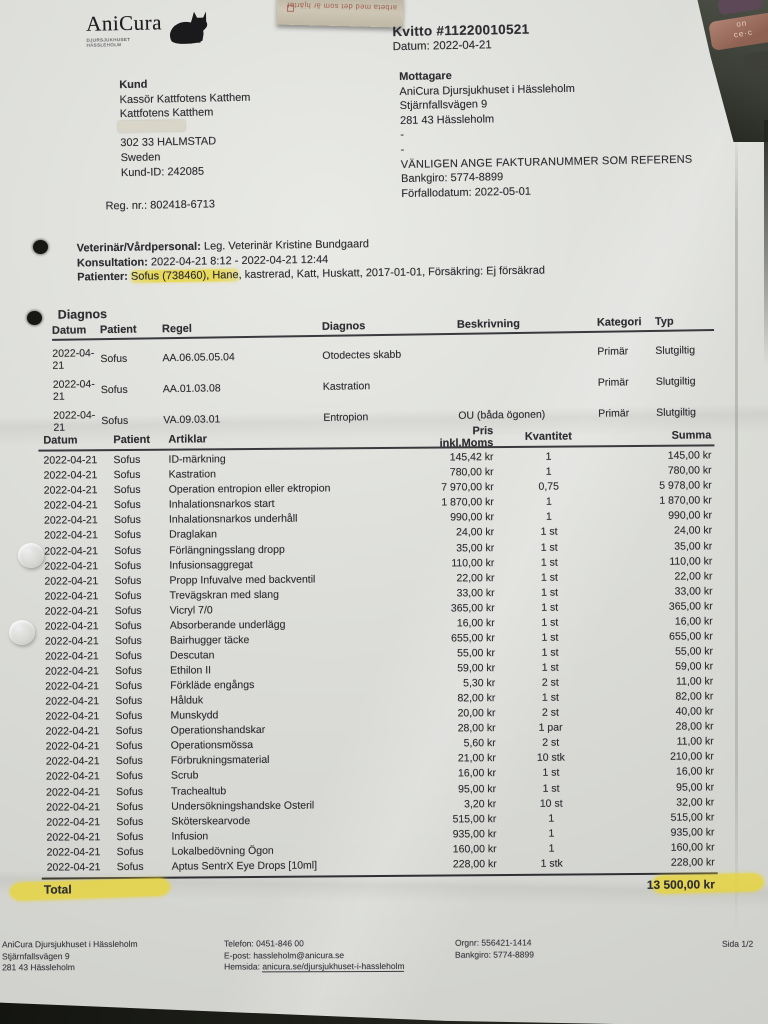  Describe the element at coordinates (692, 847) in the screenshot. I see `item-sum: 160,00 kr` at that location.